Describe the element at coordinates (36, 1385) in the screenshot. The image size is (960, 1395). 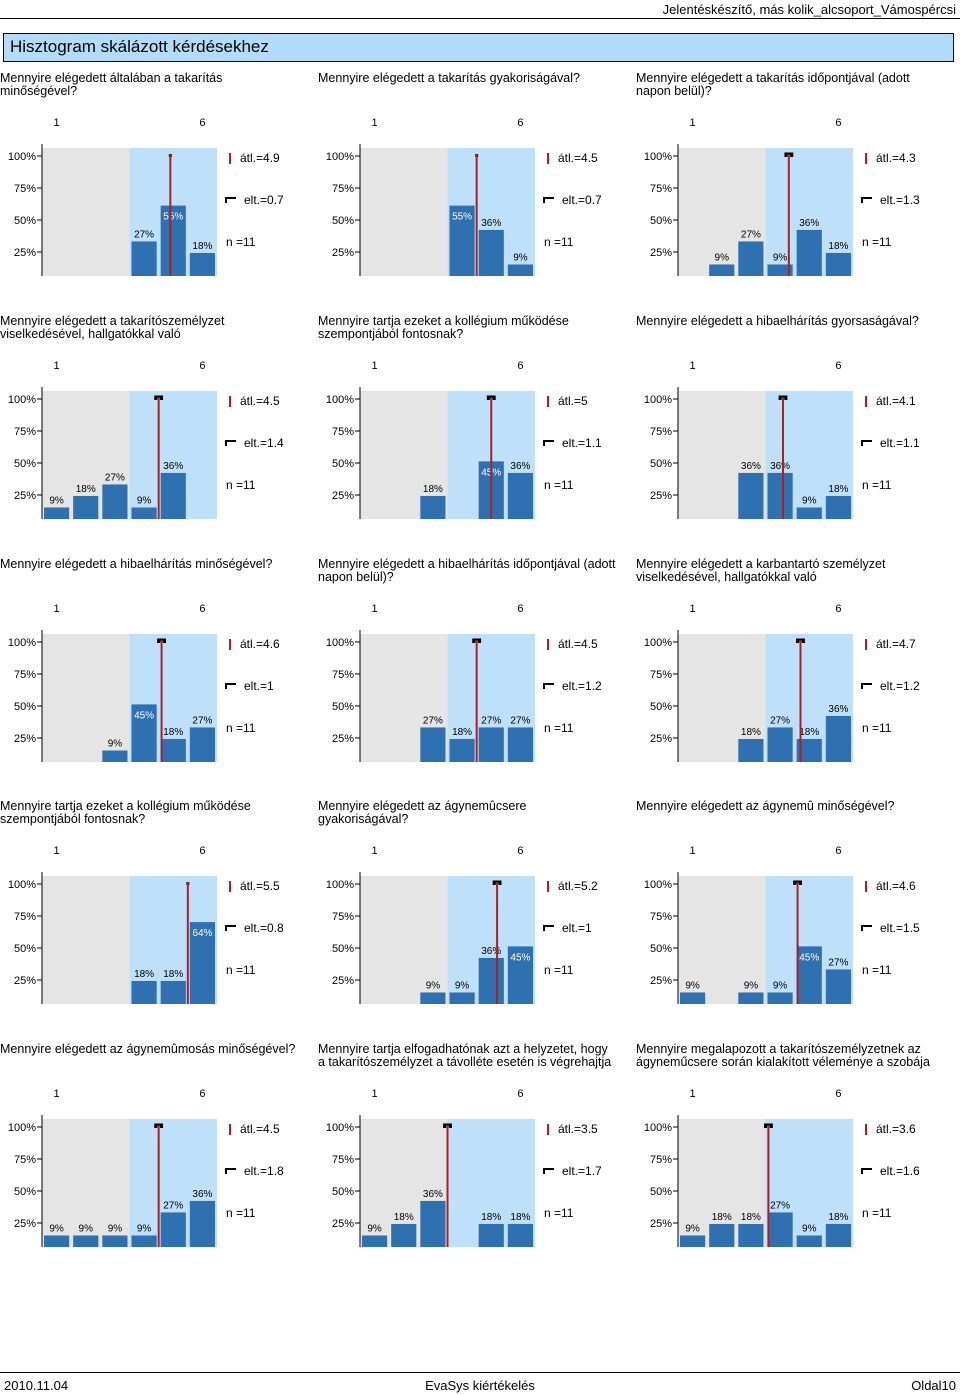
I see `footer-date: 2010.11.04` at that location.